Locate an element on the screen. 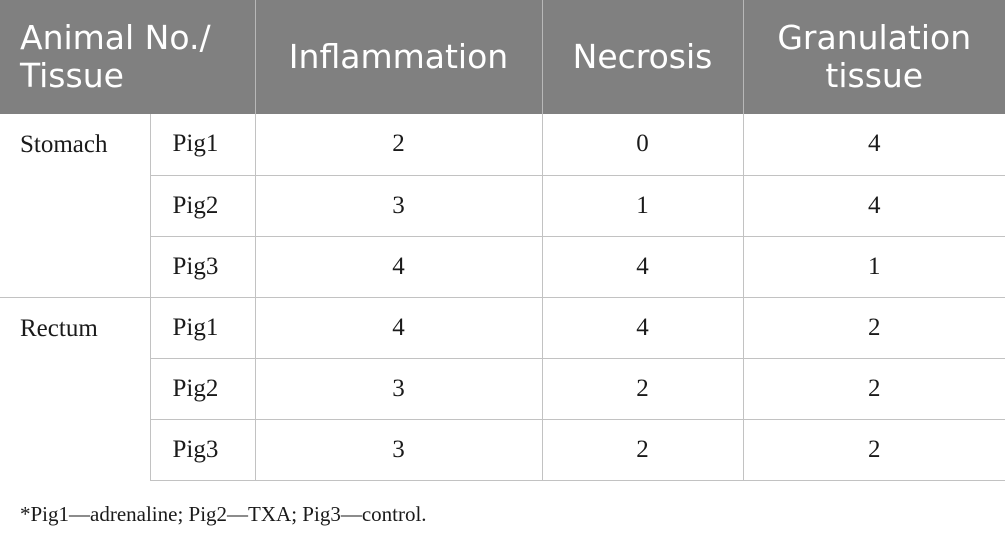  tissue-rectum: Rectum is located at coordinates (75, 388).